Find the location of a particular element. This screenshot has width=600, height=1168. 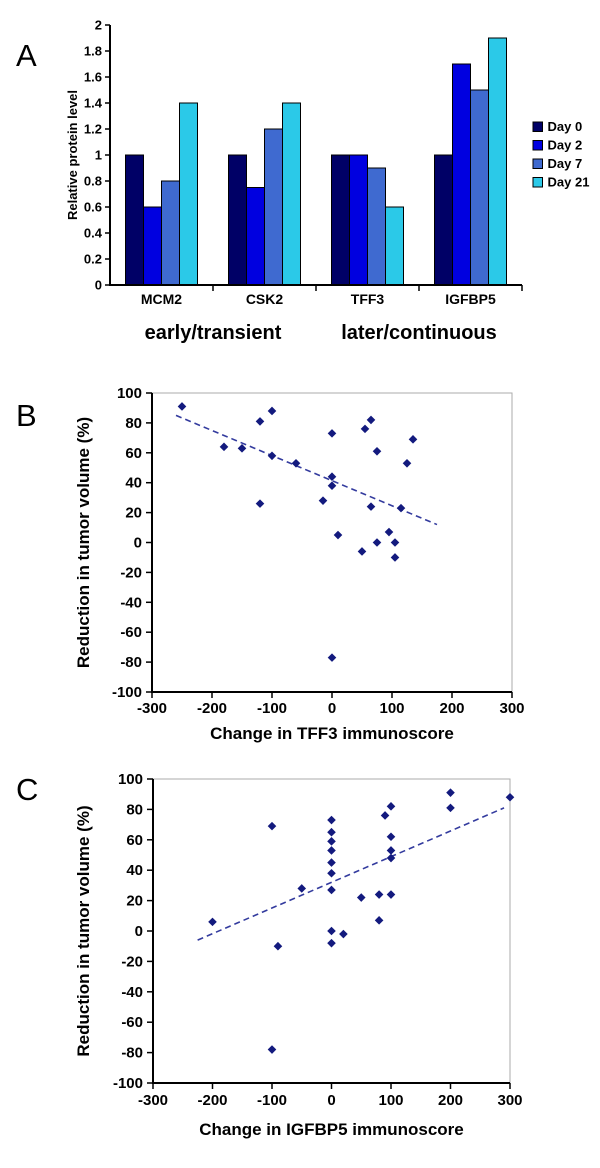

y-axis-tick-label: 1.2 is located at coordinates (93, 129).